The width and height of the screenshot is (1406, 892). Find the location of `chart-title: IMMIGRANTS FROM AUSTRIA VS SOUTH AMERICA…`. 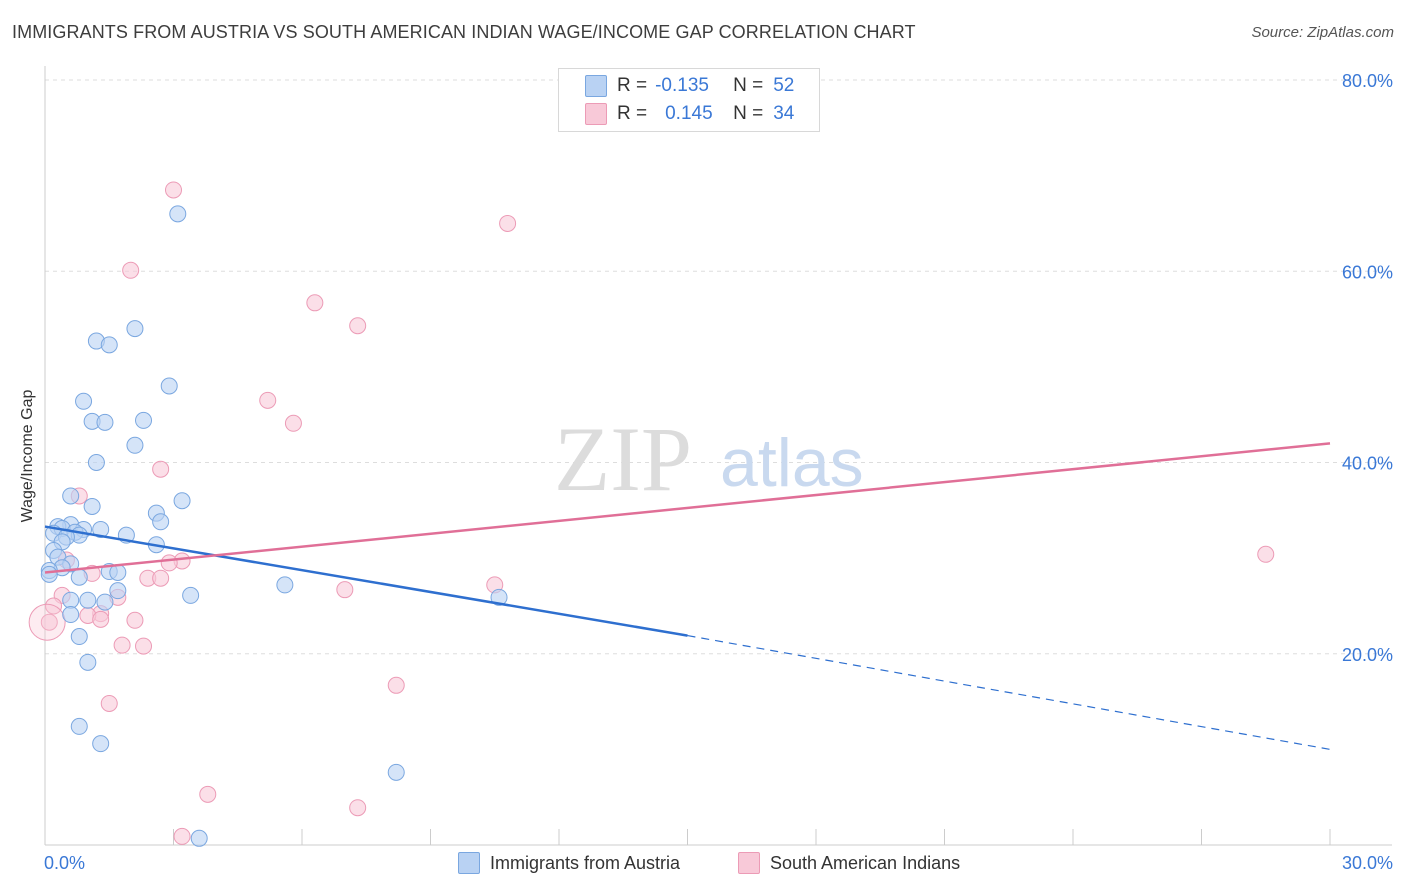

chart-title: IMMIGRANTS FROM AUSTRIA VS SOUTH AMERICA… is located at coordinates (464, 32).